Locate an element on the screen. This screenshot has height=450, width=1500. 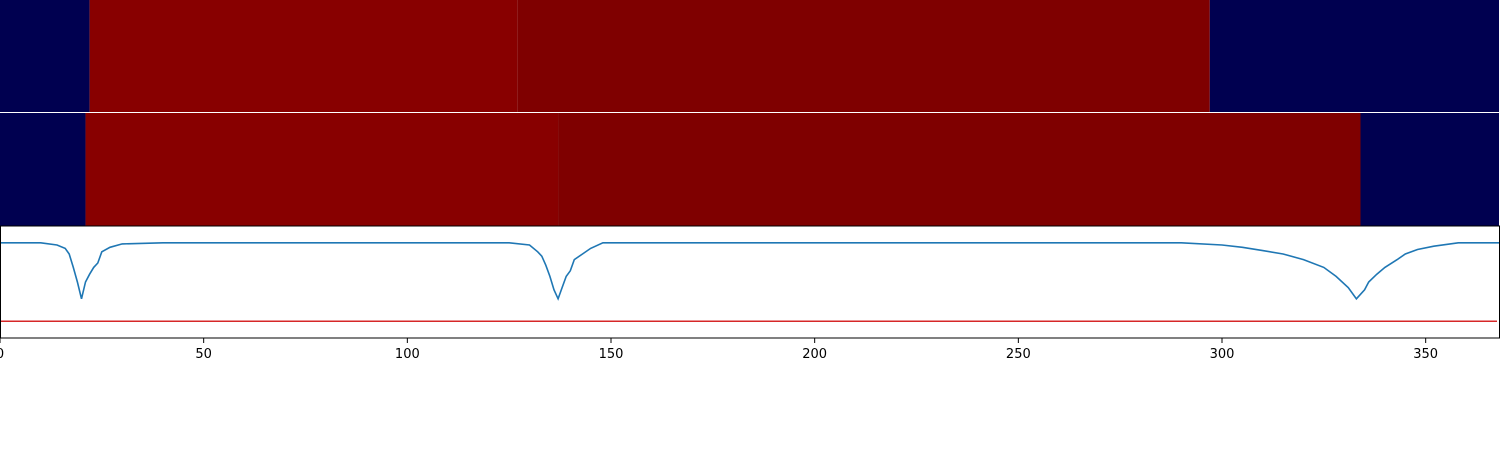
x-tick-label-100: 100 is located at coordinates (407, 354).